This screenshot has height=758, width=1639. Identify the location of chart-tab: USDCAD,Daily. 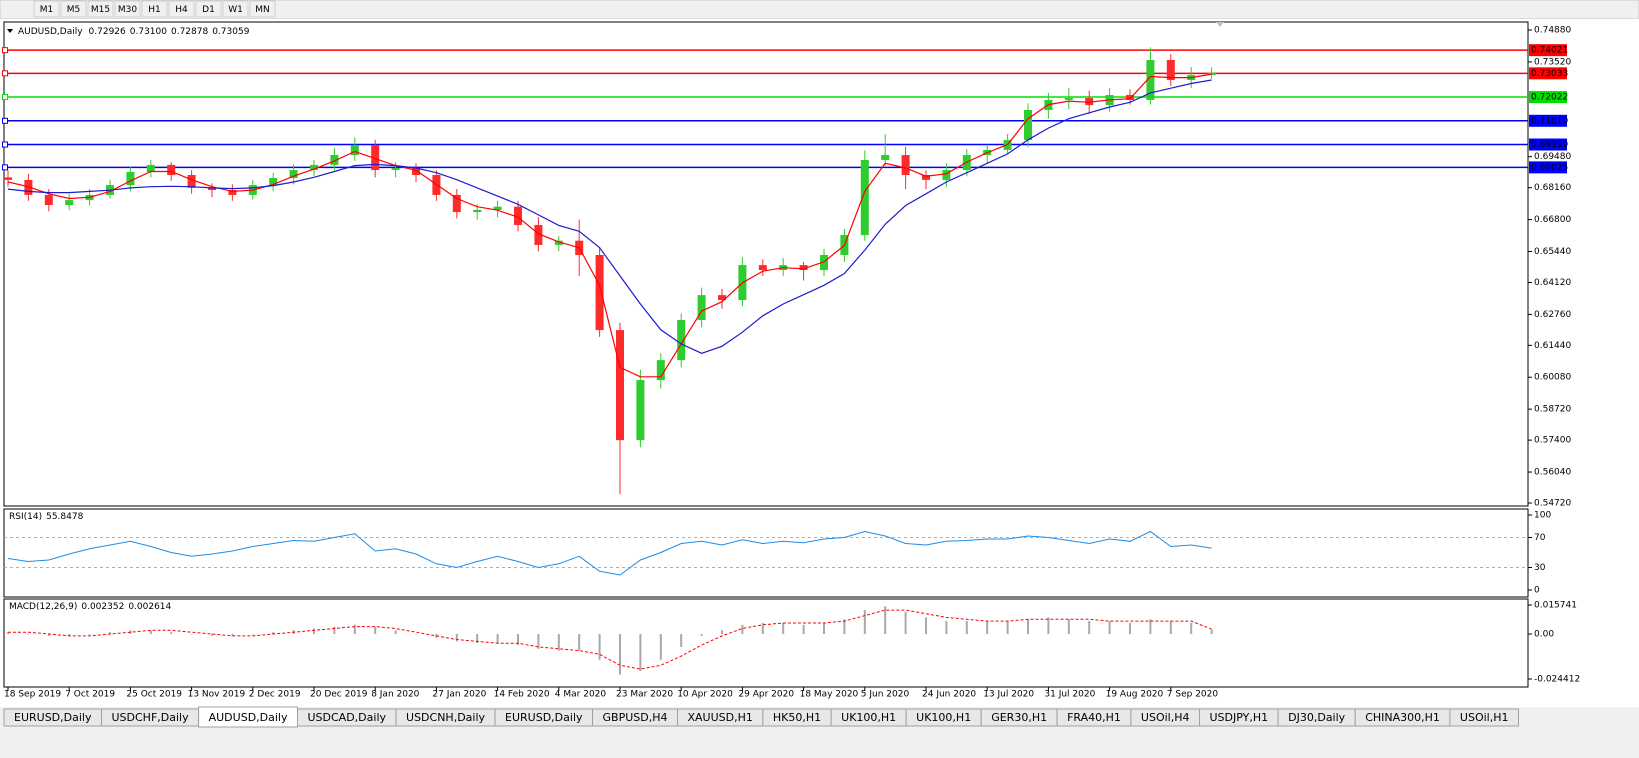
(347, 717).